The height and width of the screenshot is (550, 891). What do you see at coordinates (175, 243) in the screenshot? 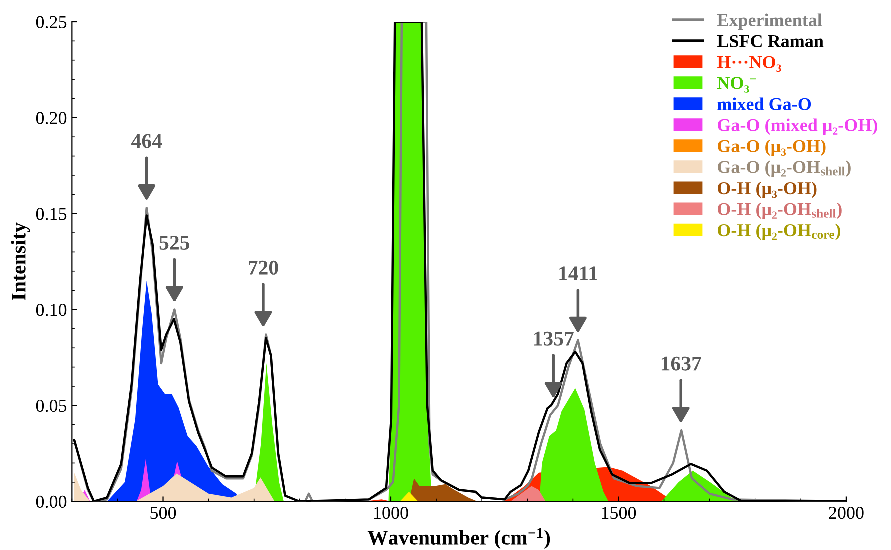
I see `annotation: 525` at bounding box center [175, 243].